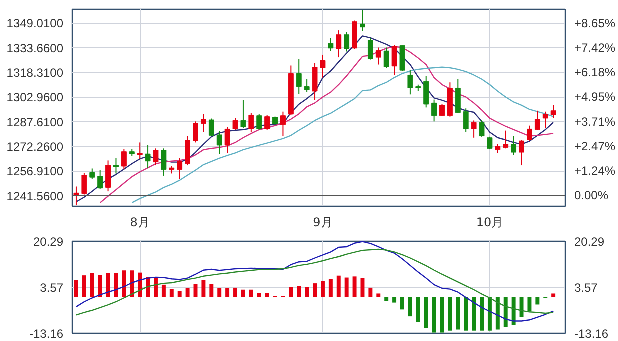 Image resolution: width=618 pixels, height=341 pixels. I want to click on y2-tick-label: +4.95%, so click(595, 97).